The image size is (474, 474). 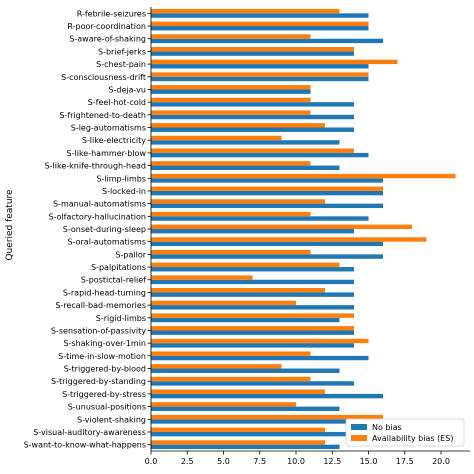 What do you see at coordinates (107, 242) in the screenshot?
I see `y-tick-label: S-oral-automatisms` at bounding box center [107, 242].